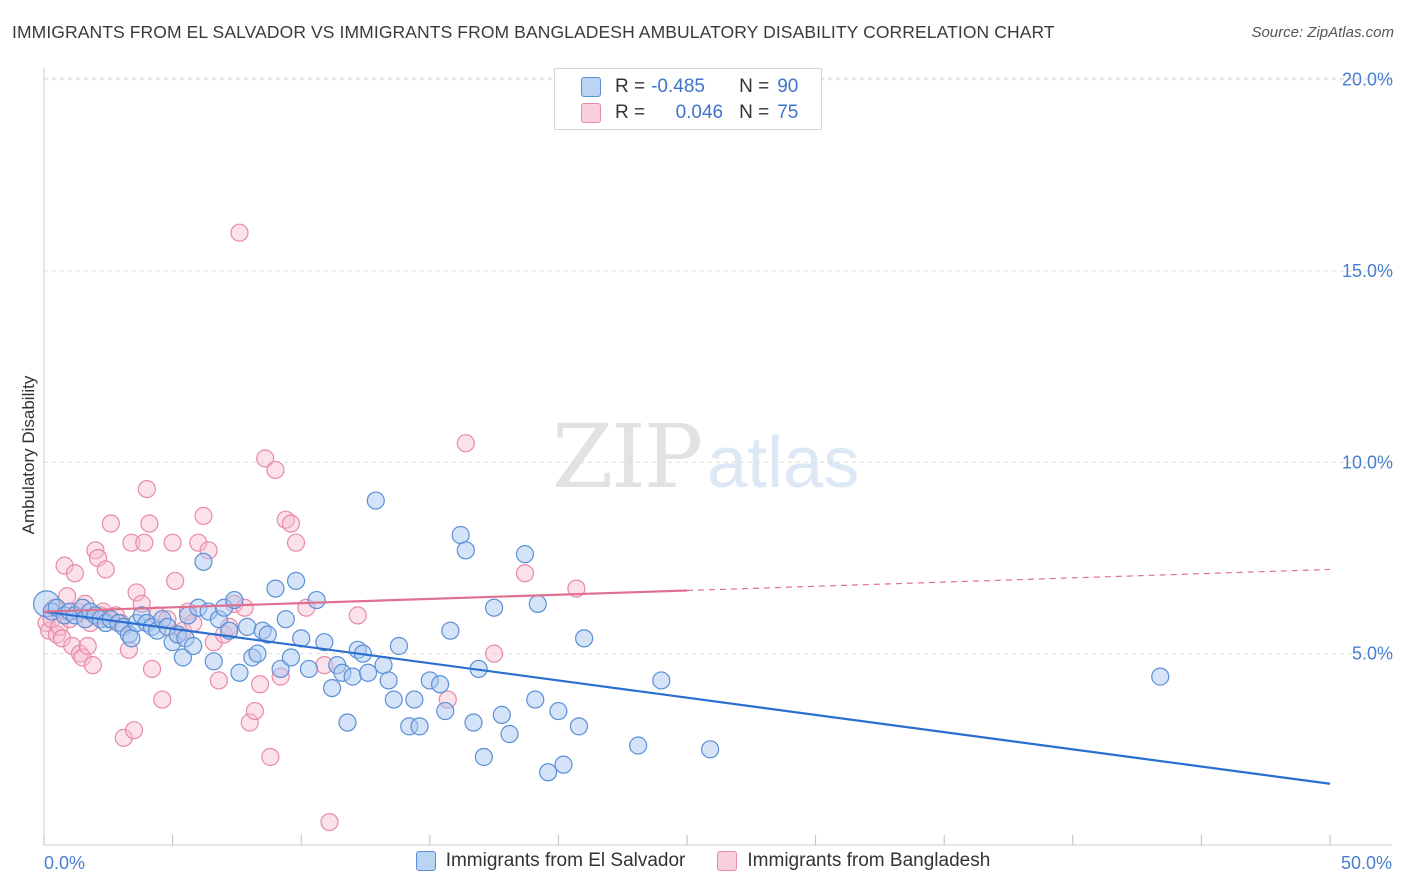  What do you see at coordinates (591, 87) in the screenshot?
I see `legend-swatch-blue` at bounding box center [591, 87].